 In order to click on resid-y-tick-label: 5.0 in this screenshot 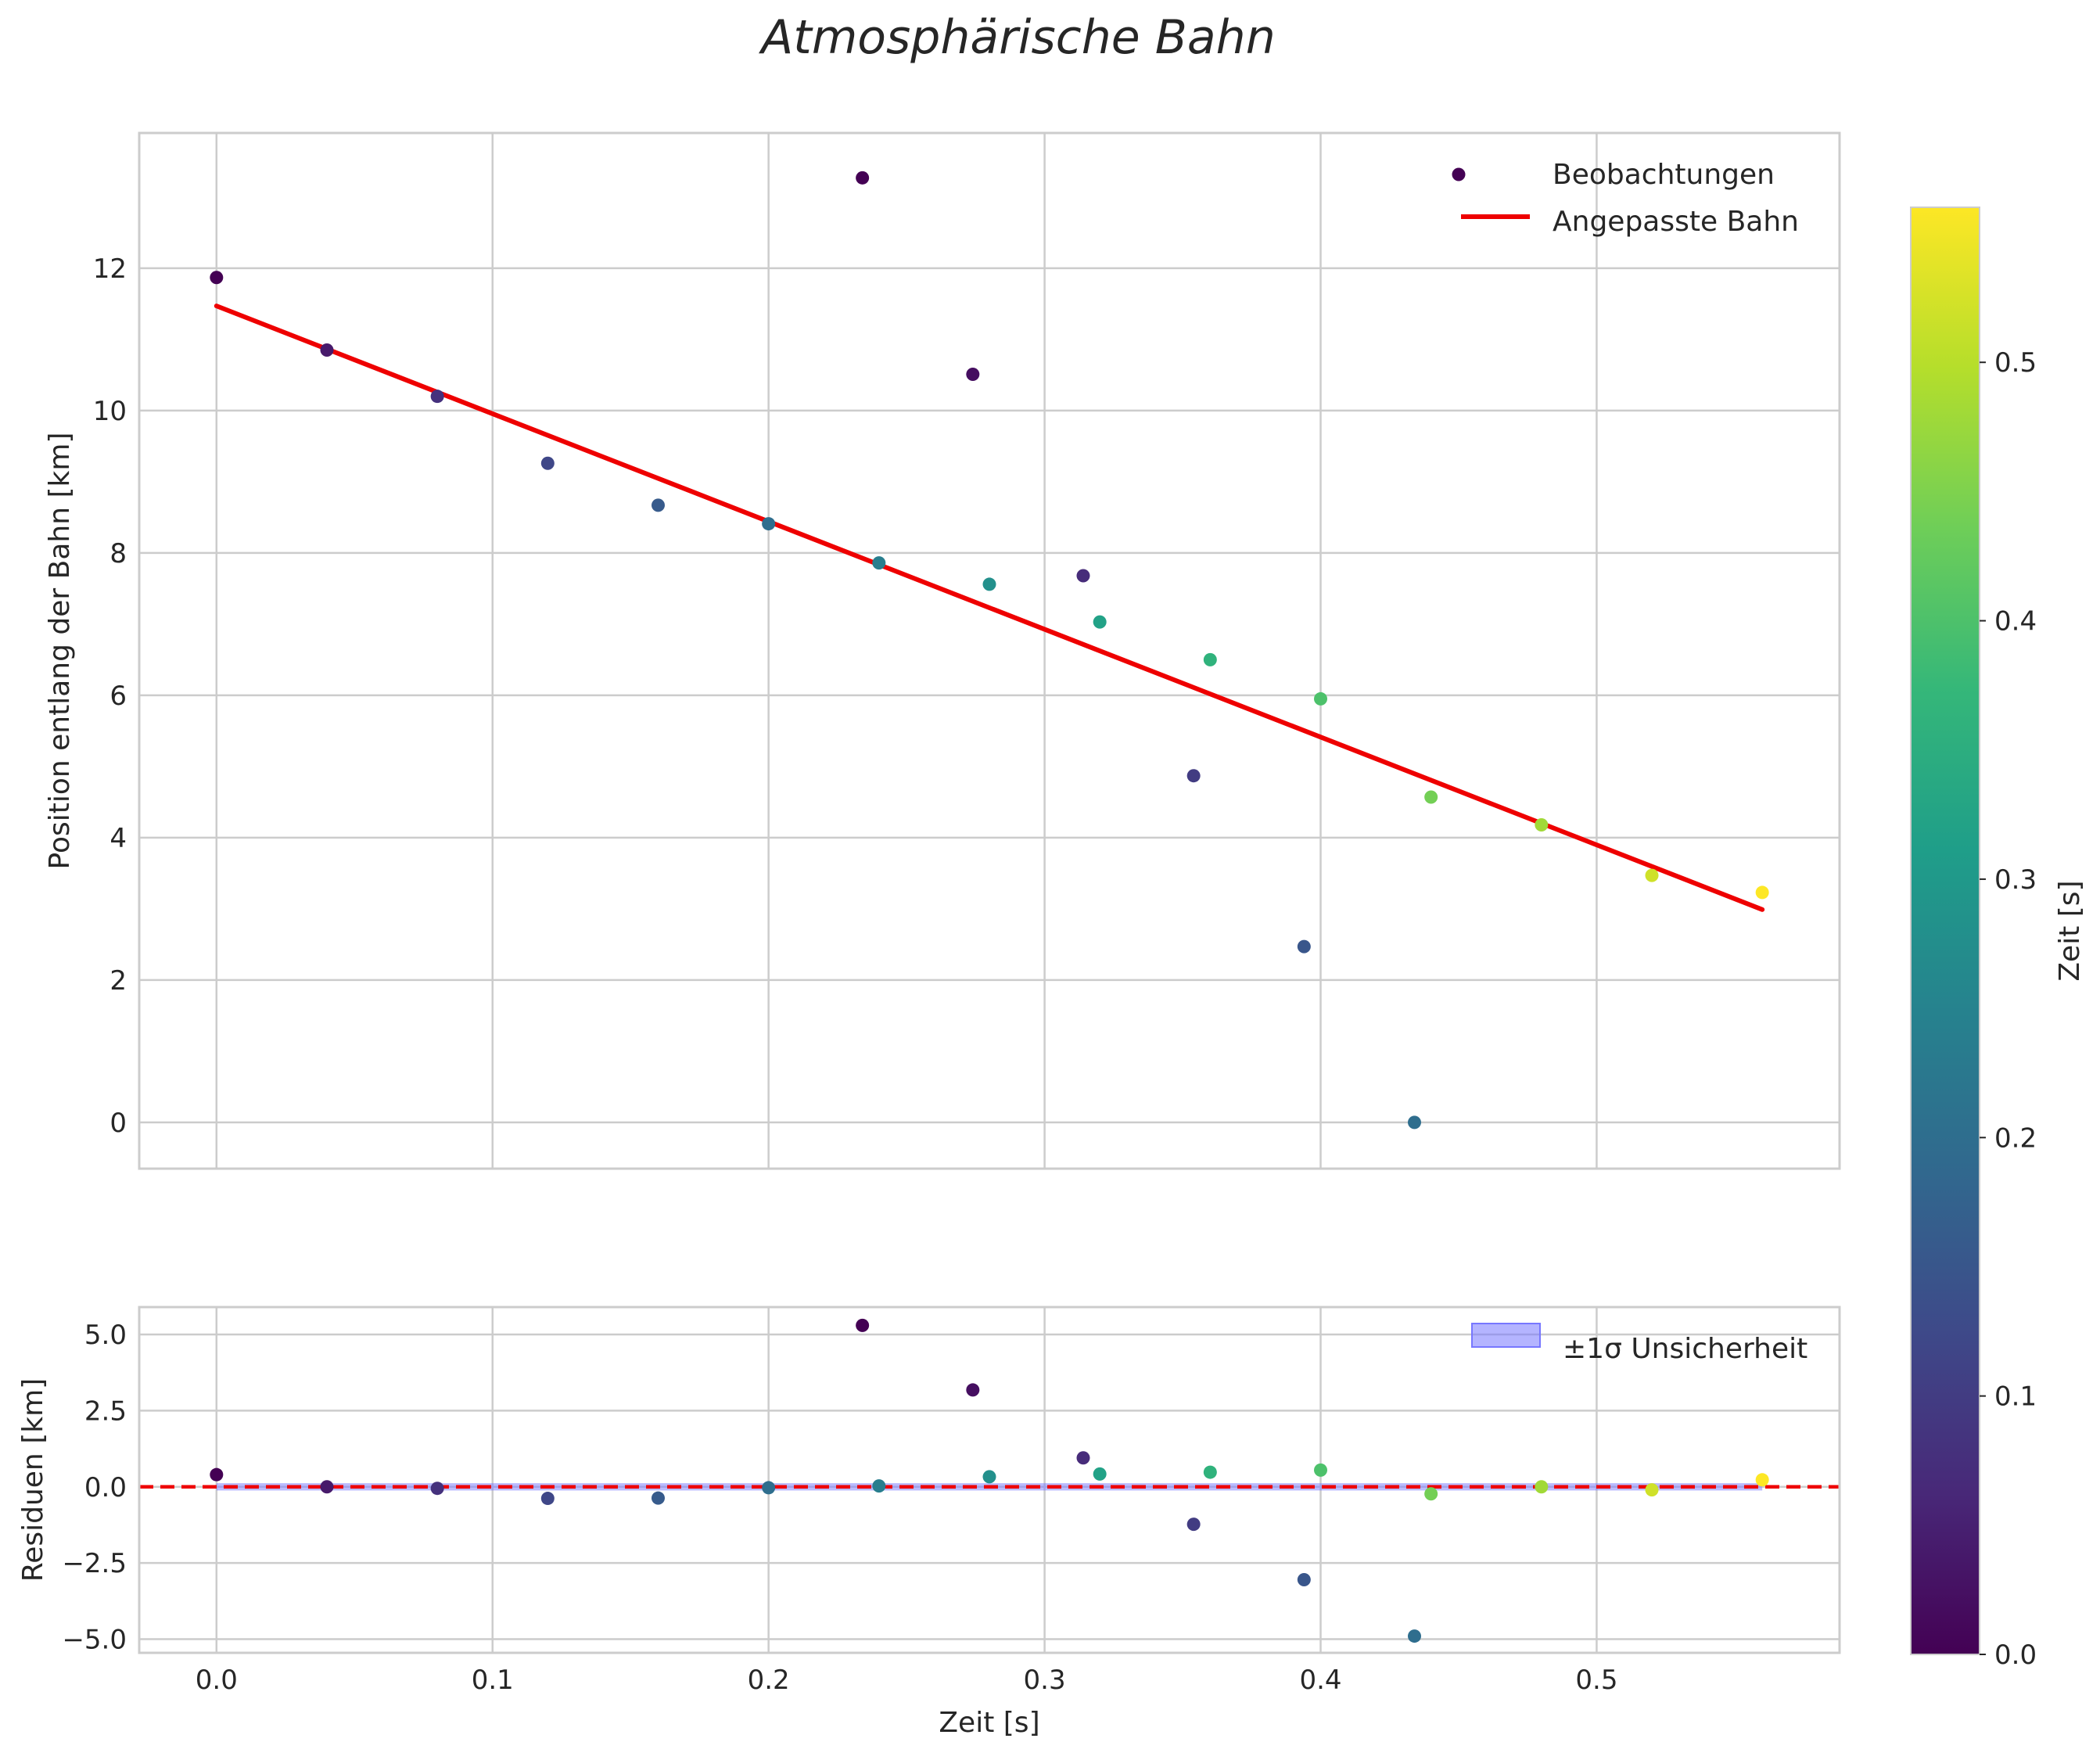, I will do `click(105, 1335)`.